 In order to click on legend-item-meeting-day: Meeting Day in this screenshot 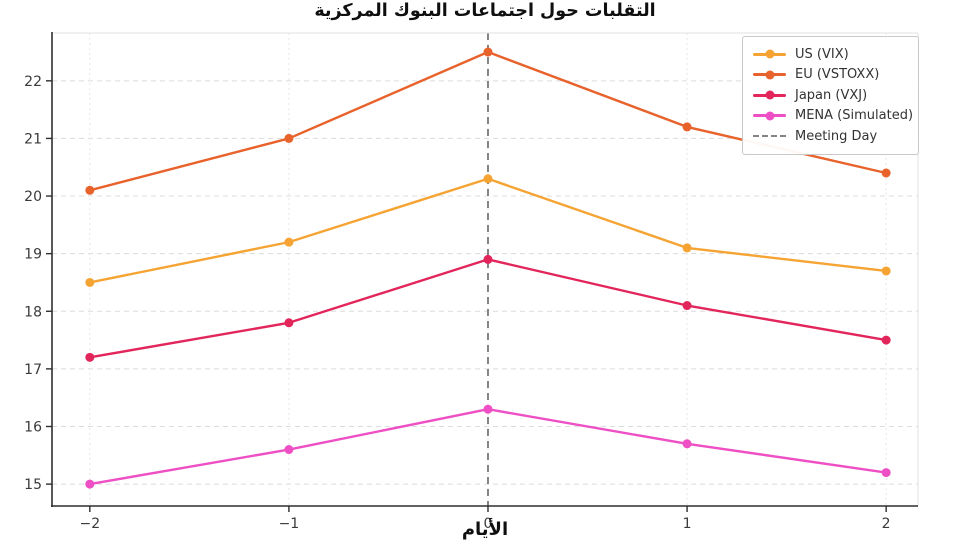, I will do `click(830, 136)`.